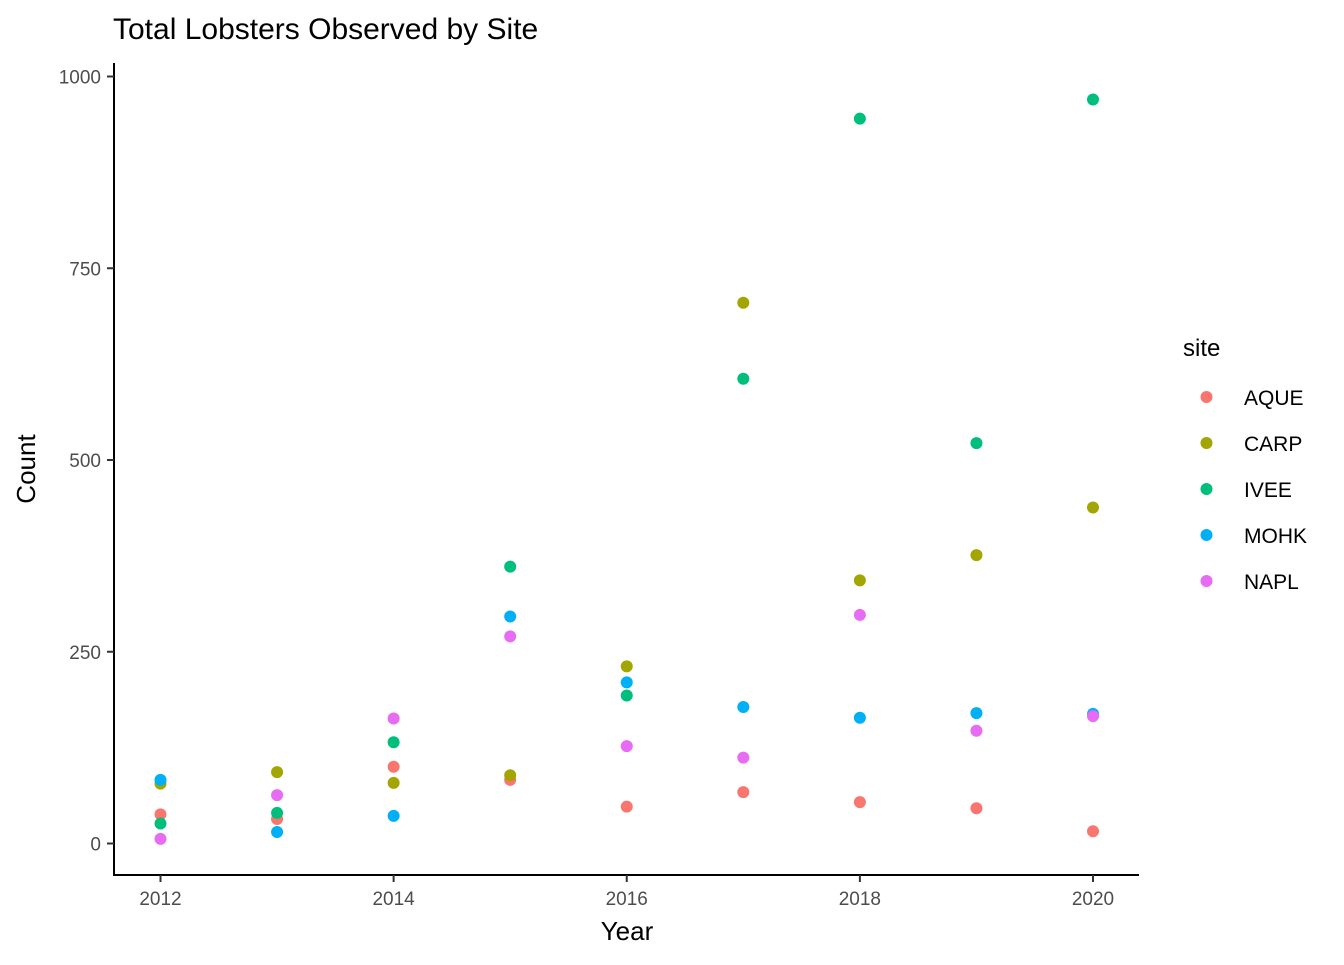  What do you see at coordinates (627, 899) in the screenshot?
I see `x-tick-label: 2016` at bounding box center [627, 899].